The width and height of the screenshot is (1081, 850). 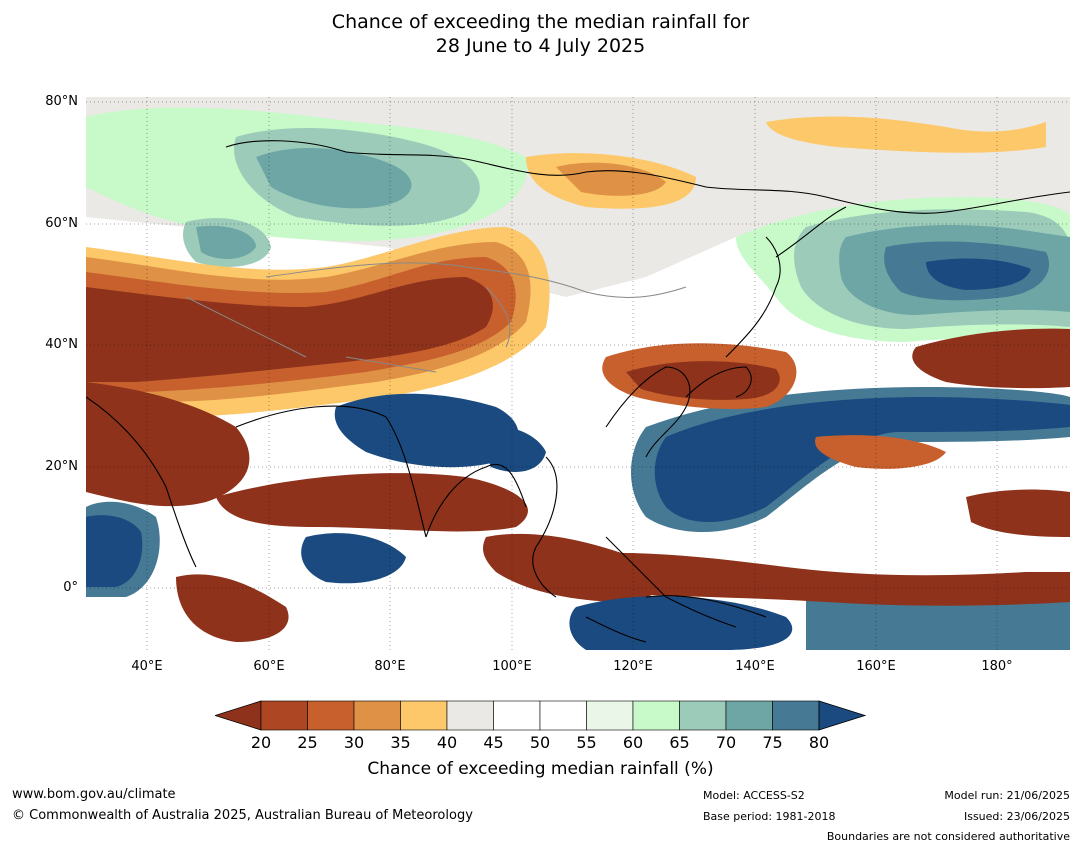 I want to click on colorbar-tick-label: 25, so click(x=307, y=742).